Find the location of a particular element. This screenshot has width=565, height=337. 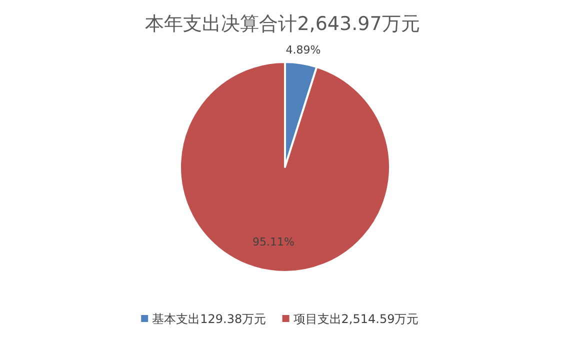

data-label: 4.89% is located at coordinates (303, 49).